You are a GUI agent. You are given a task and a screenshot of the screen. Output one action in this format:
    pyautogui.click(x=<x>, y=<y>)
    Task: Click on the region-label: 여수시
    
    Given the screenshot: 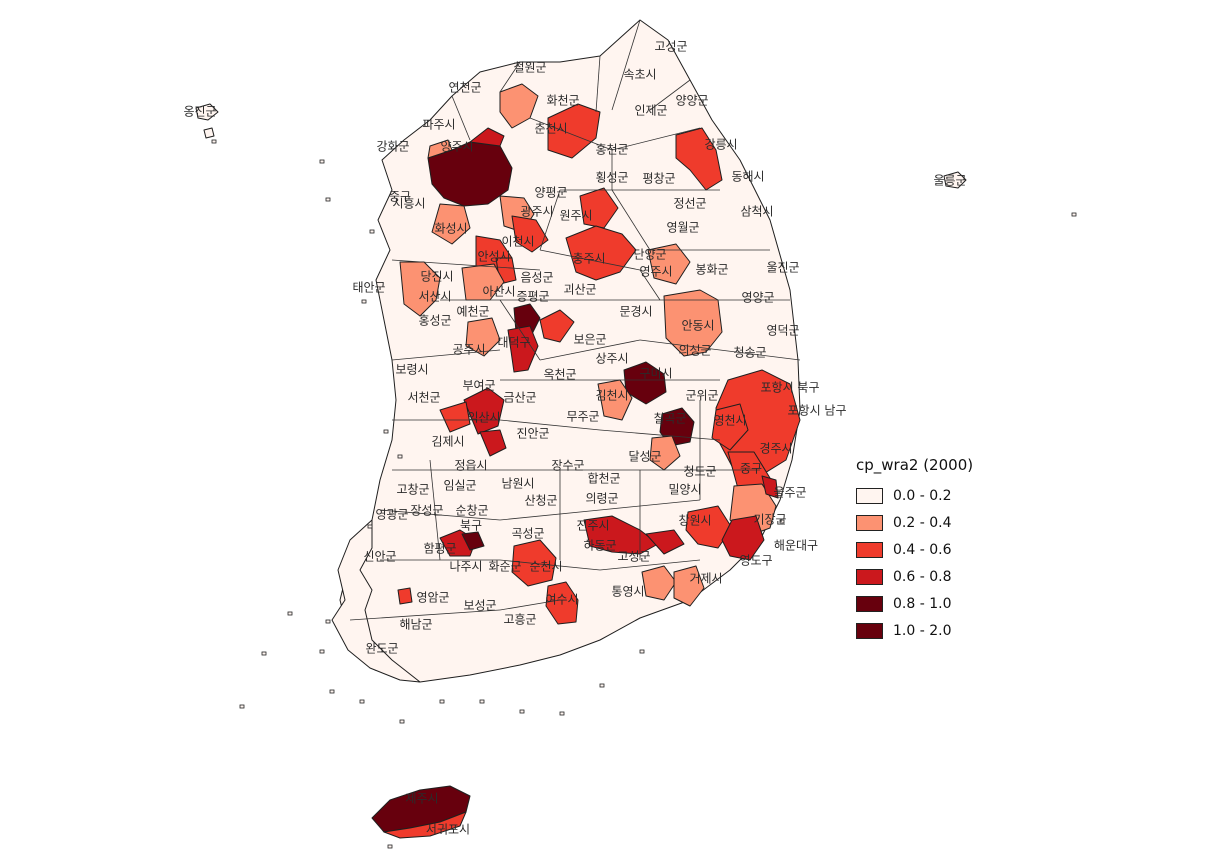 What is the action you would take?
    pyautogui.click(x=561, y=600)
    